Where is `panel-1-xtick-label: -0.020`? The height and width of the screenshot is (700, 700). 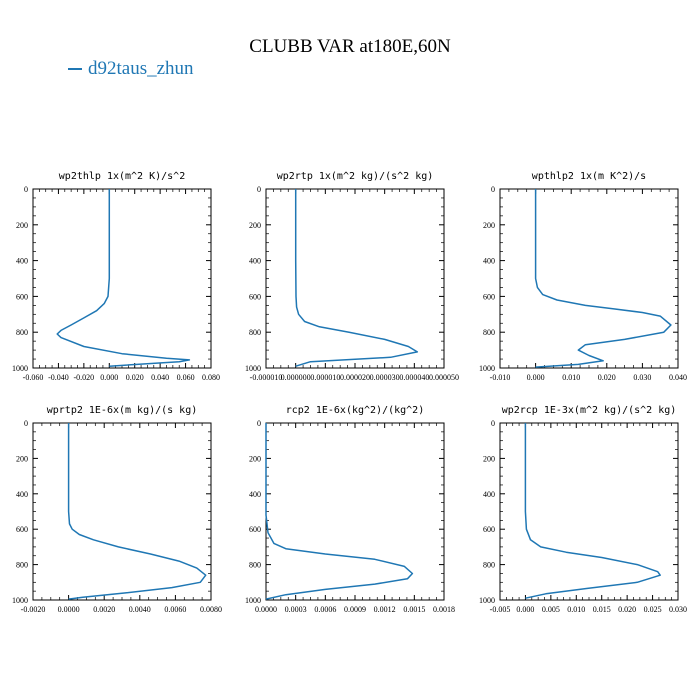 panel-1-xtick-label: -0.020 is located at coordinates (84, 377).